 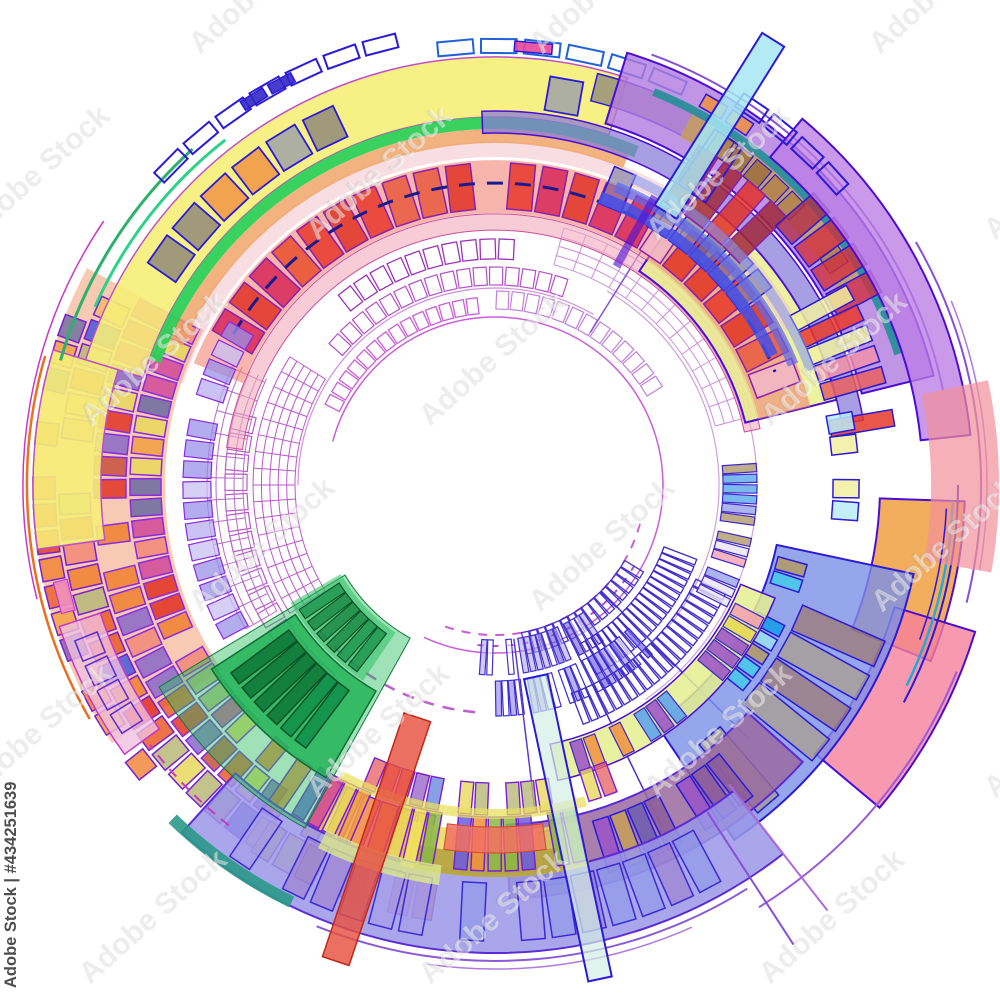 I want to click on watermark-tile-halo: Adobe Stock, so click(x=1, y=544).